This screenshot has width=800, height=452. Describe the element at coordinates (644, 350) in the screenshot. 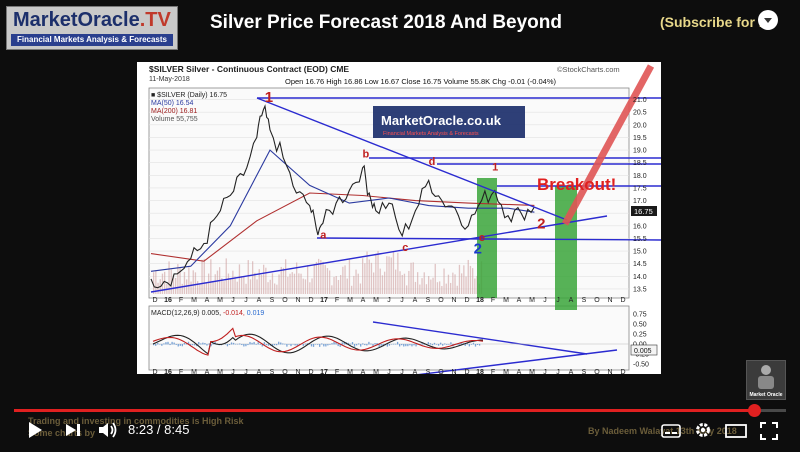

I see `macd-value-box` at that location.